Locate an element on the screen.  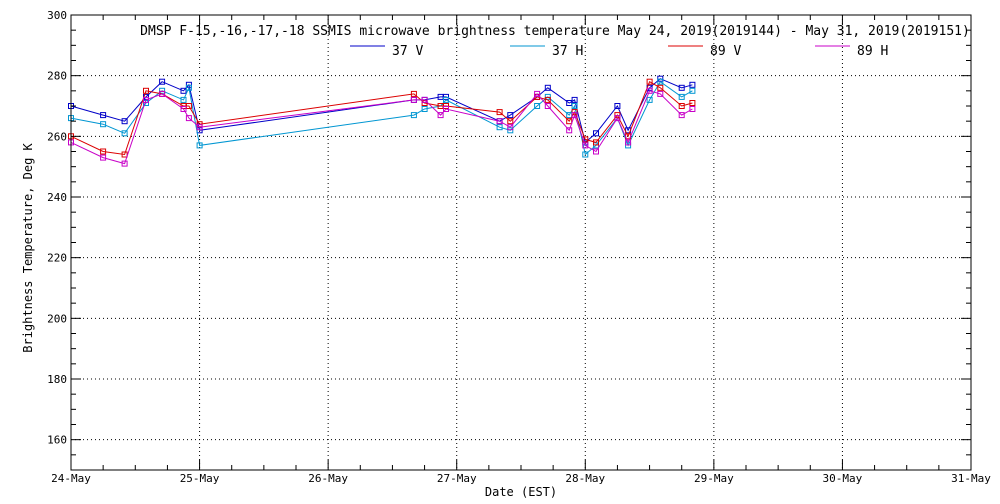
x-tick-label: 31-May is located at coordinates (971, 478).